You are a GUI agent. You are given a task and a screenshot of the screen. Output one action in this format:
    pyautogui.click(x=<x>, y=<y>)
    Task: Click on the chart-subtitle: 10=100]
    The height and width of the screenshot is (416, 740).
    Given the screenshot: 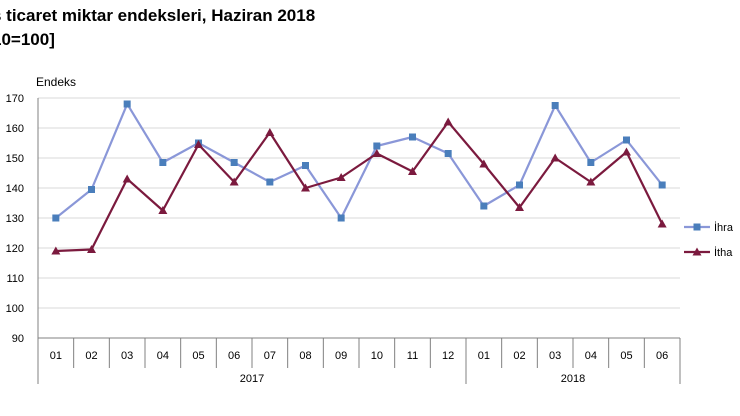 What is the action you would take?
    pyautogui.click(x=27, y=39)
    